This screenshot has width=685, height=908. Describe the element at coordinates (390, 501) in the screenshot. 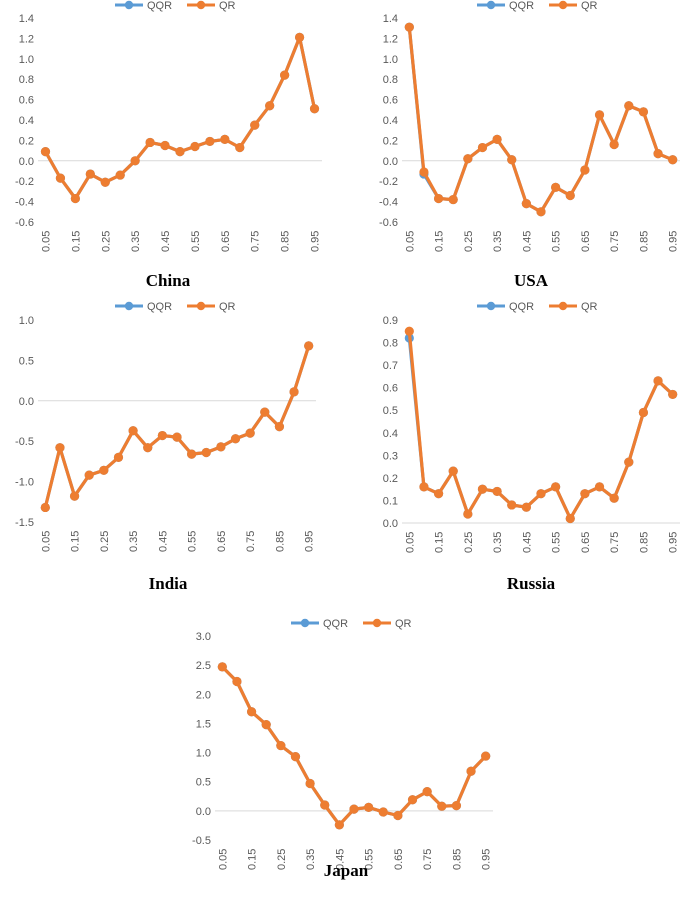

I see `y-tick-label: 0.1` at that location.